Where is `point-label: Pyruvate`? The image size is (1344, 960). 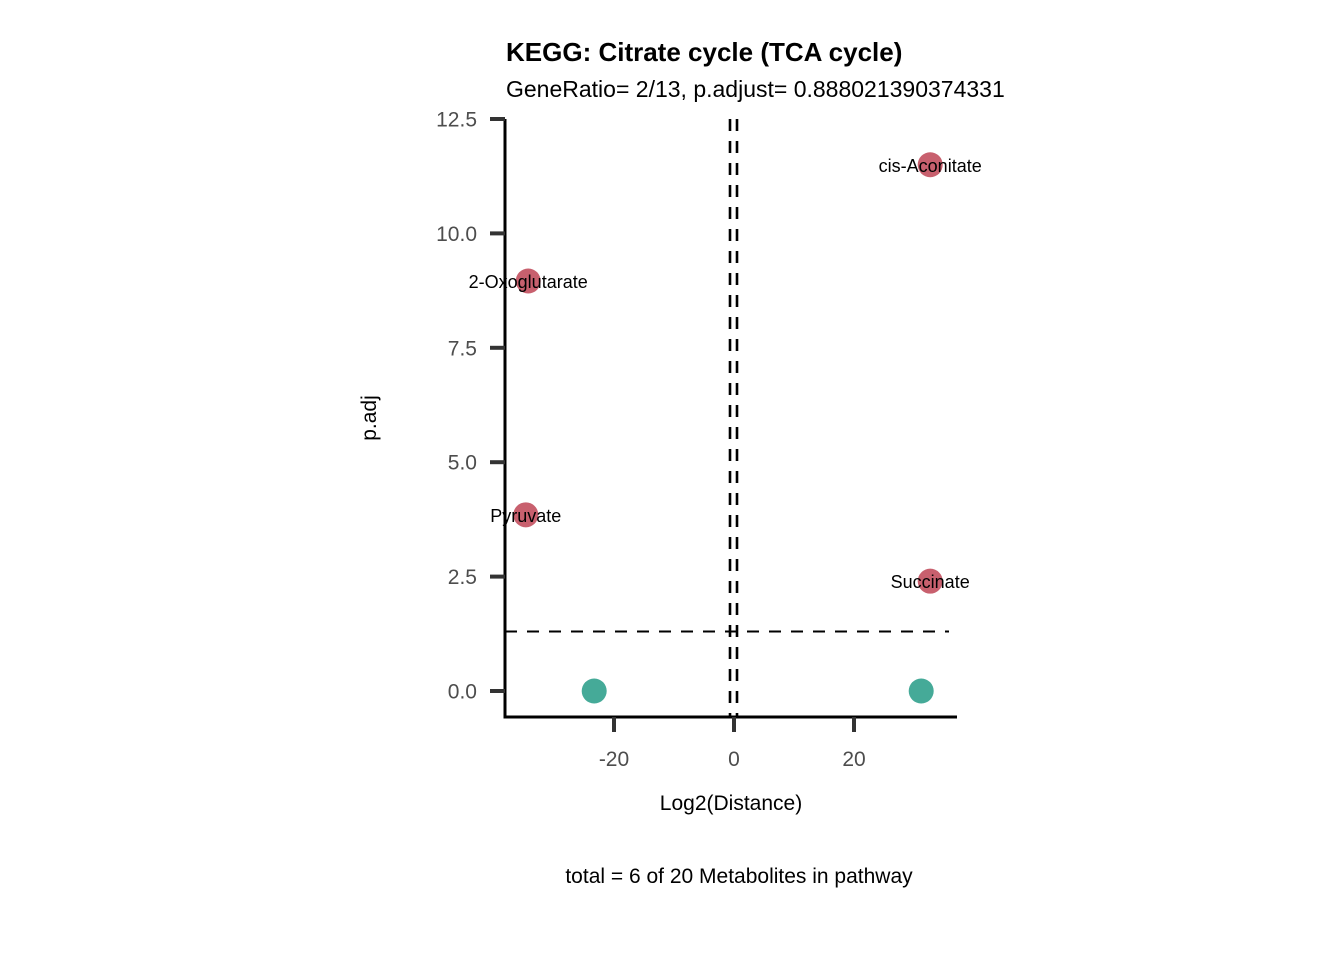
point-label: Pyruvate is located at coordinates (525, 516).